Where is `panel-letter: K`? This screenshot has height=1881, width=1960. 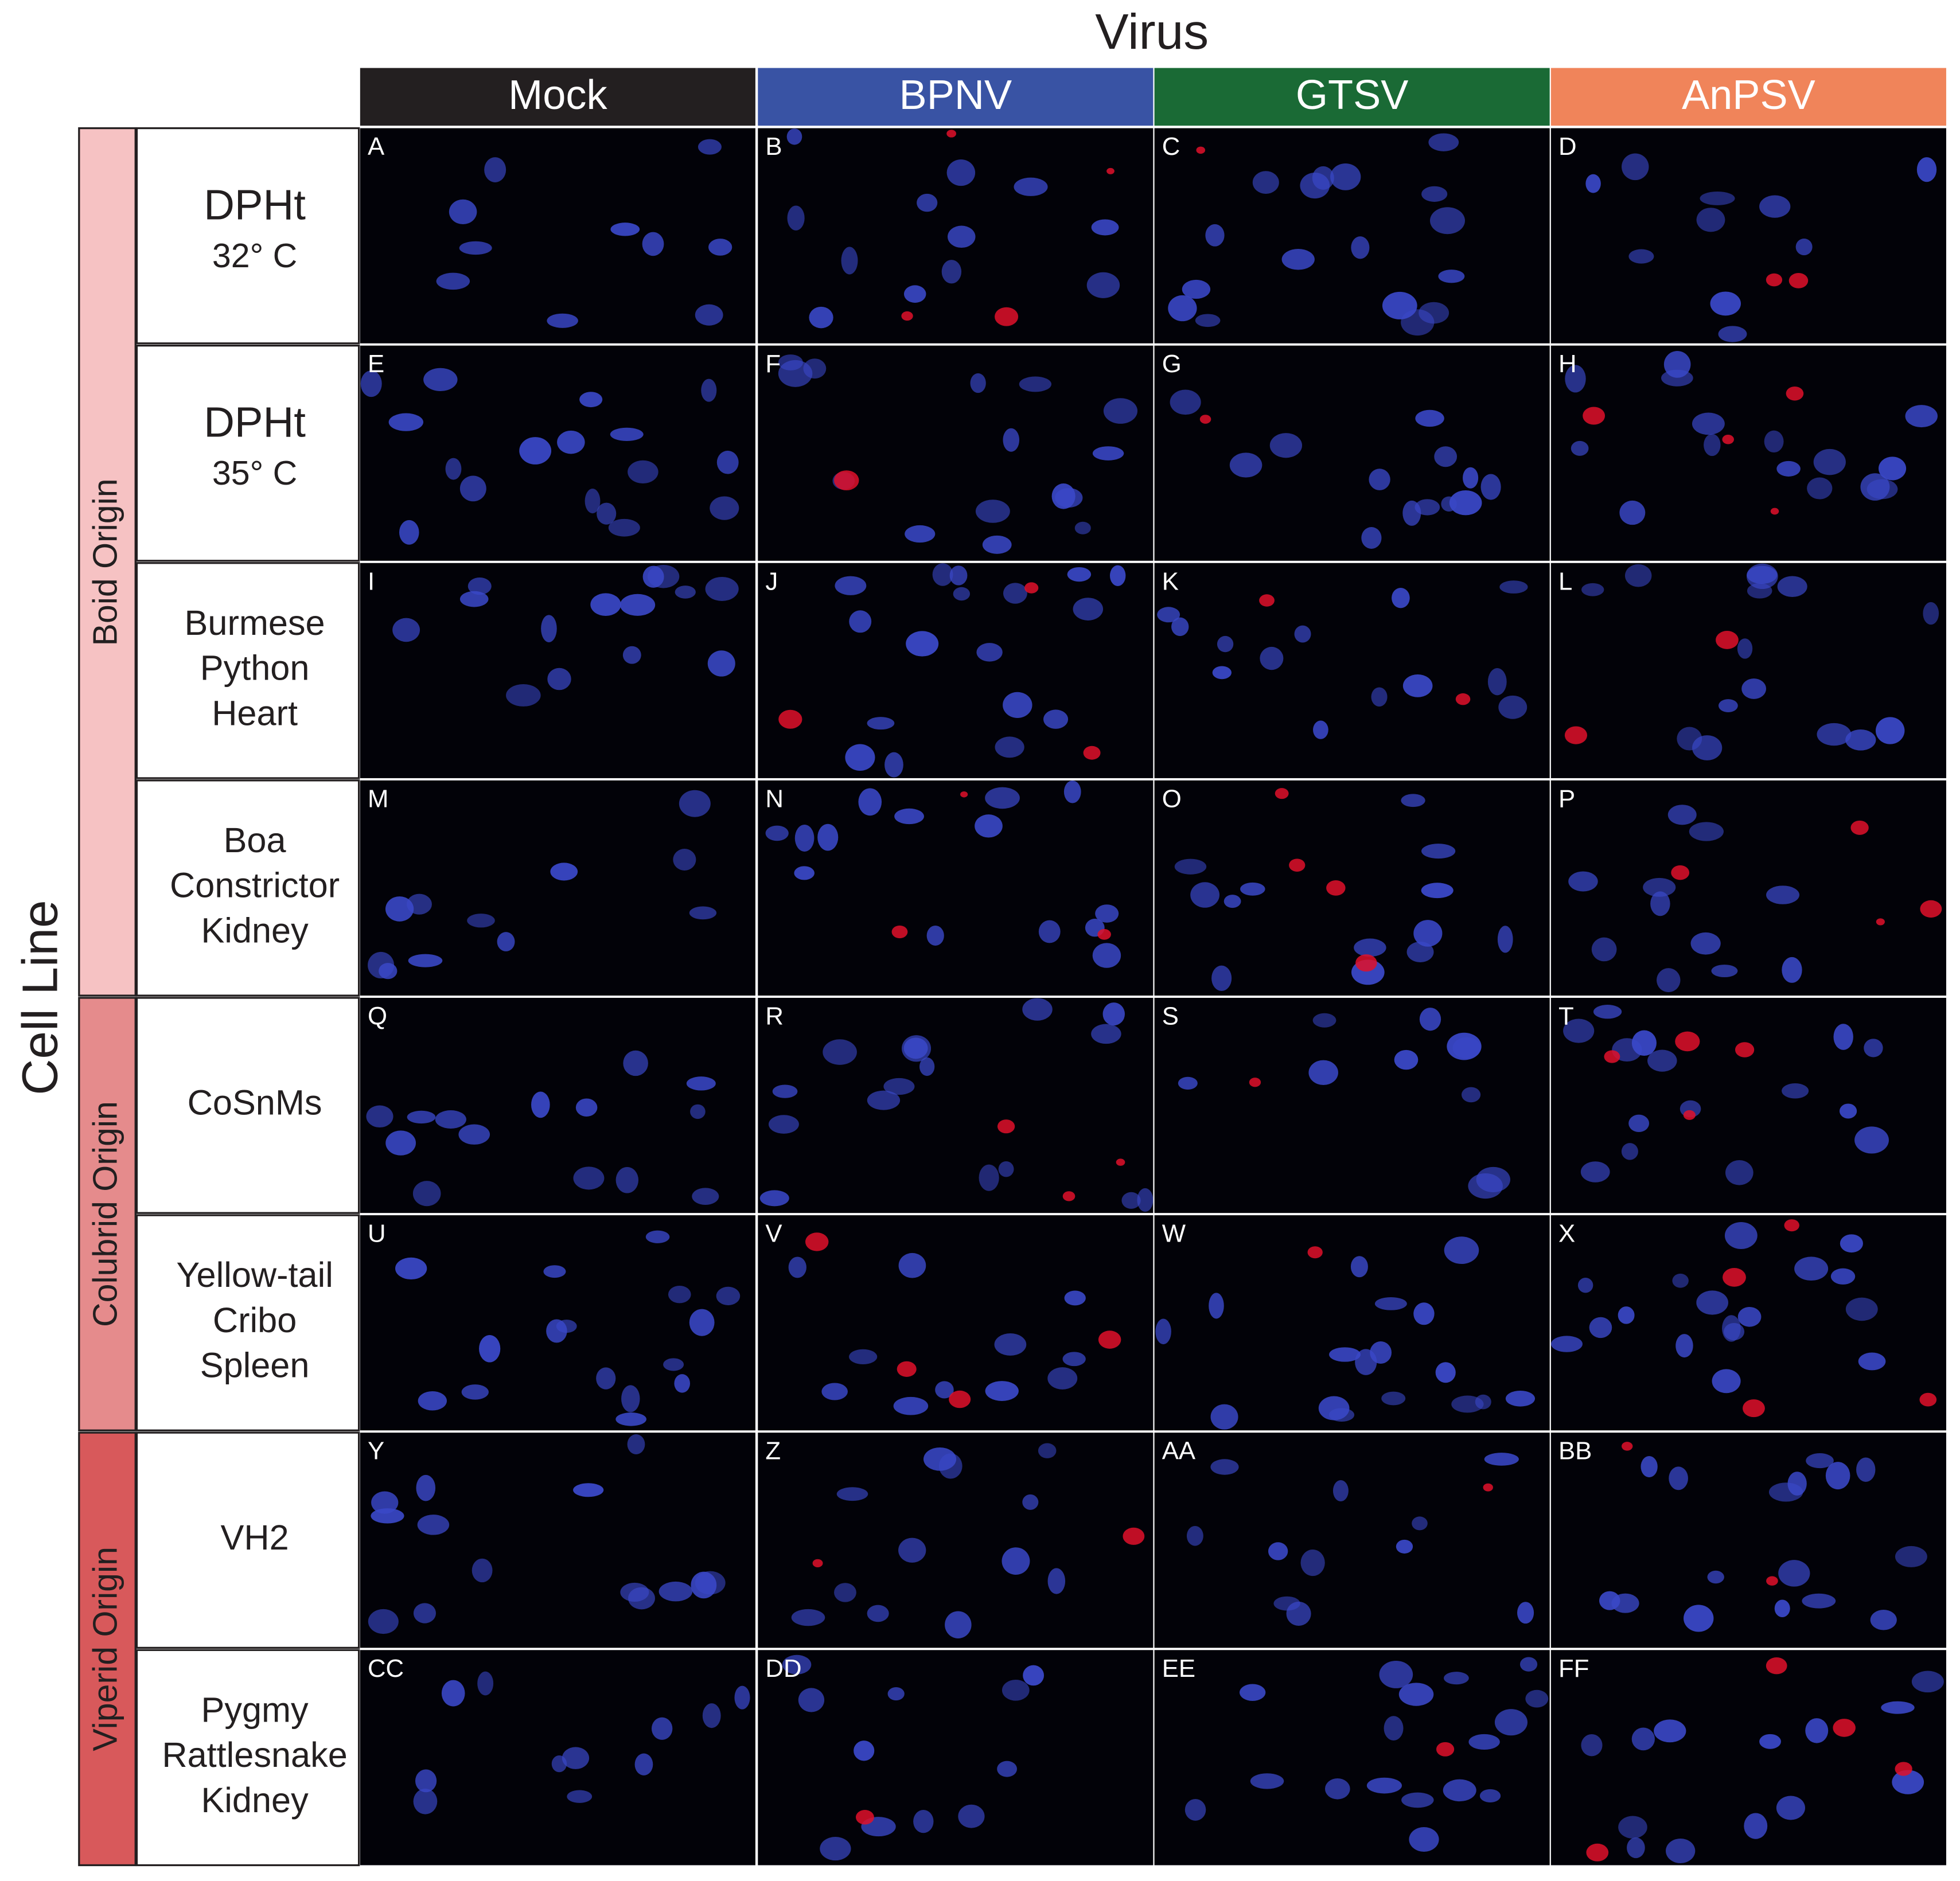 panel-letter: K is located at coordinates (1170, 581).